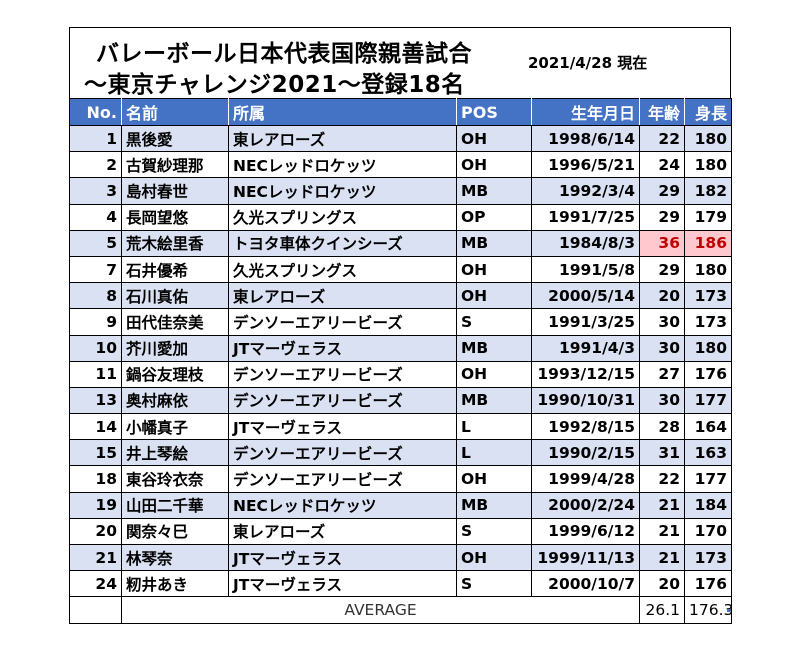 The height and width of the screenshot is (667, 800). What do you see at coordinates (95, 584) in the screenshot?
I see `cell-no: 24` at bounding box center [95, 584].